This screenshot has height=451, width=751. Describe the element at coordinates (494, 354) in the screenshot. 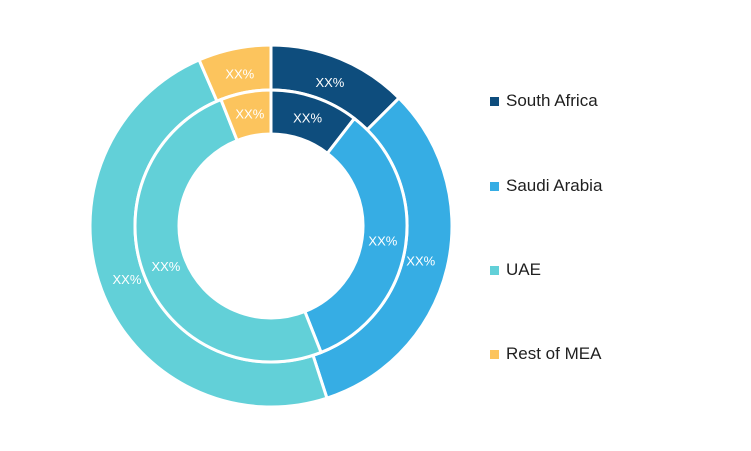

I see `legend-swatch-rest-of-mea` at that location.